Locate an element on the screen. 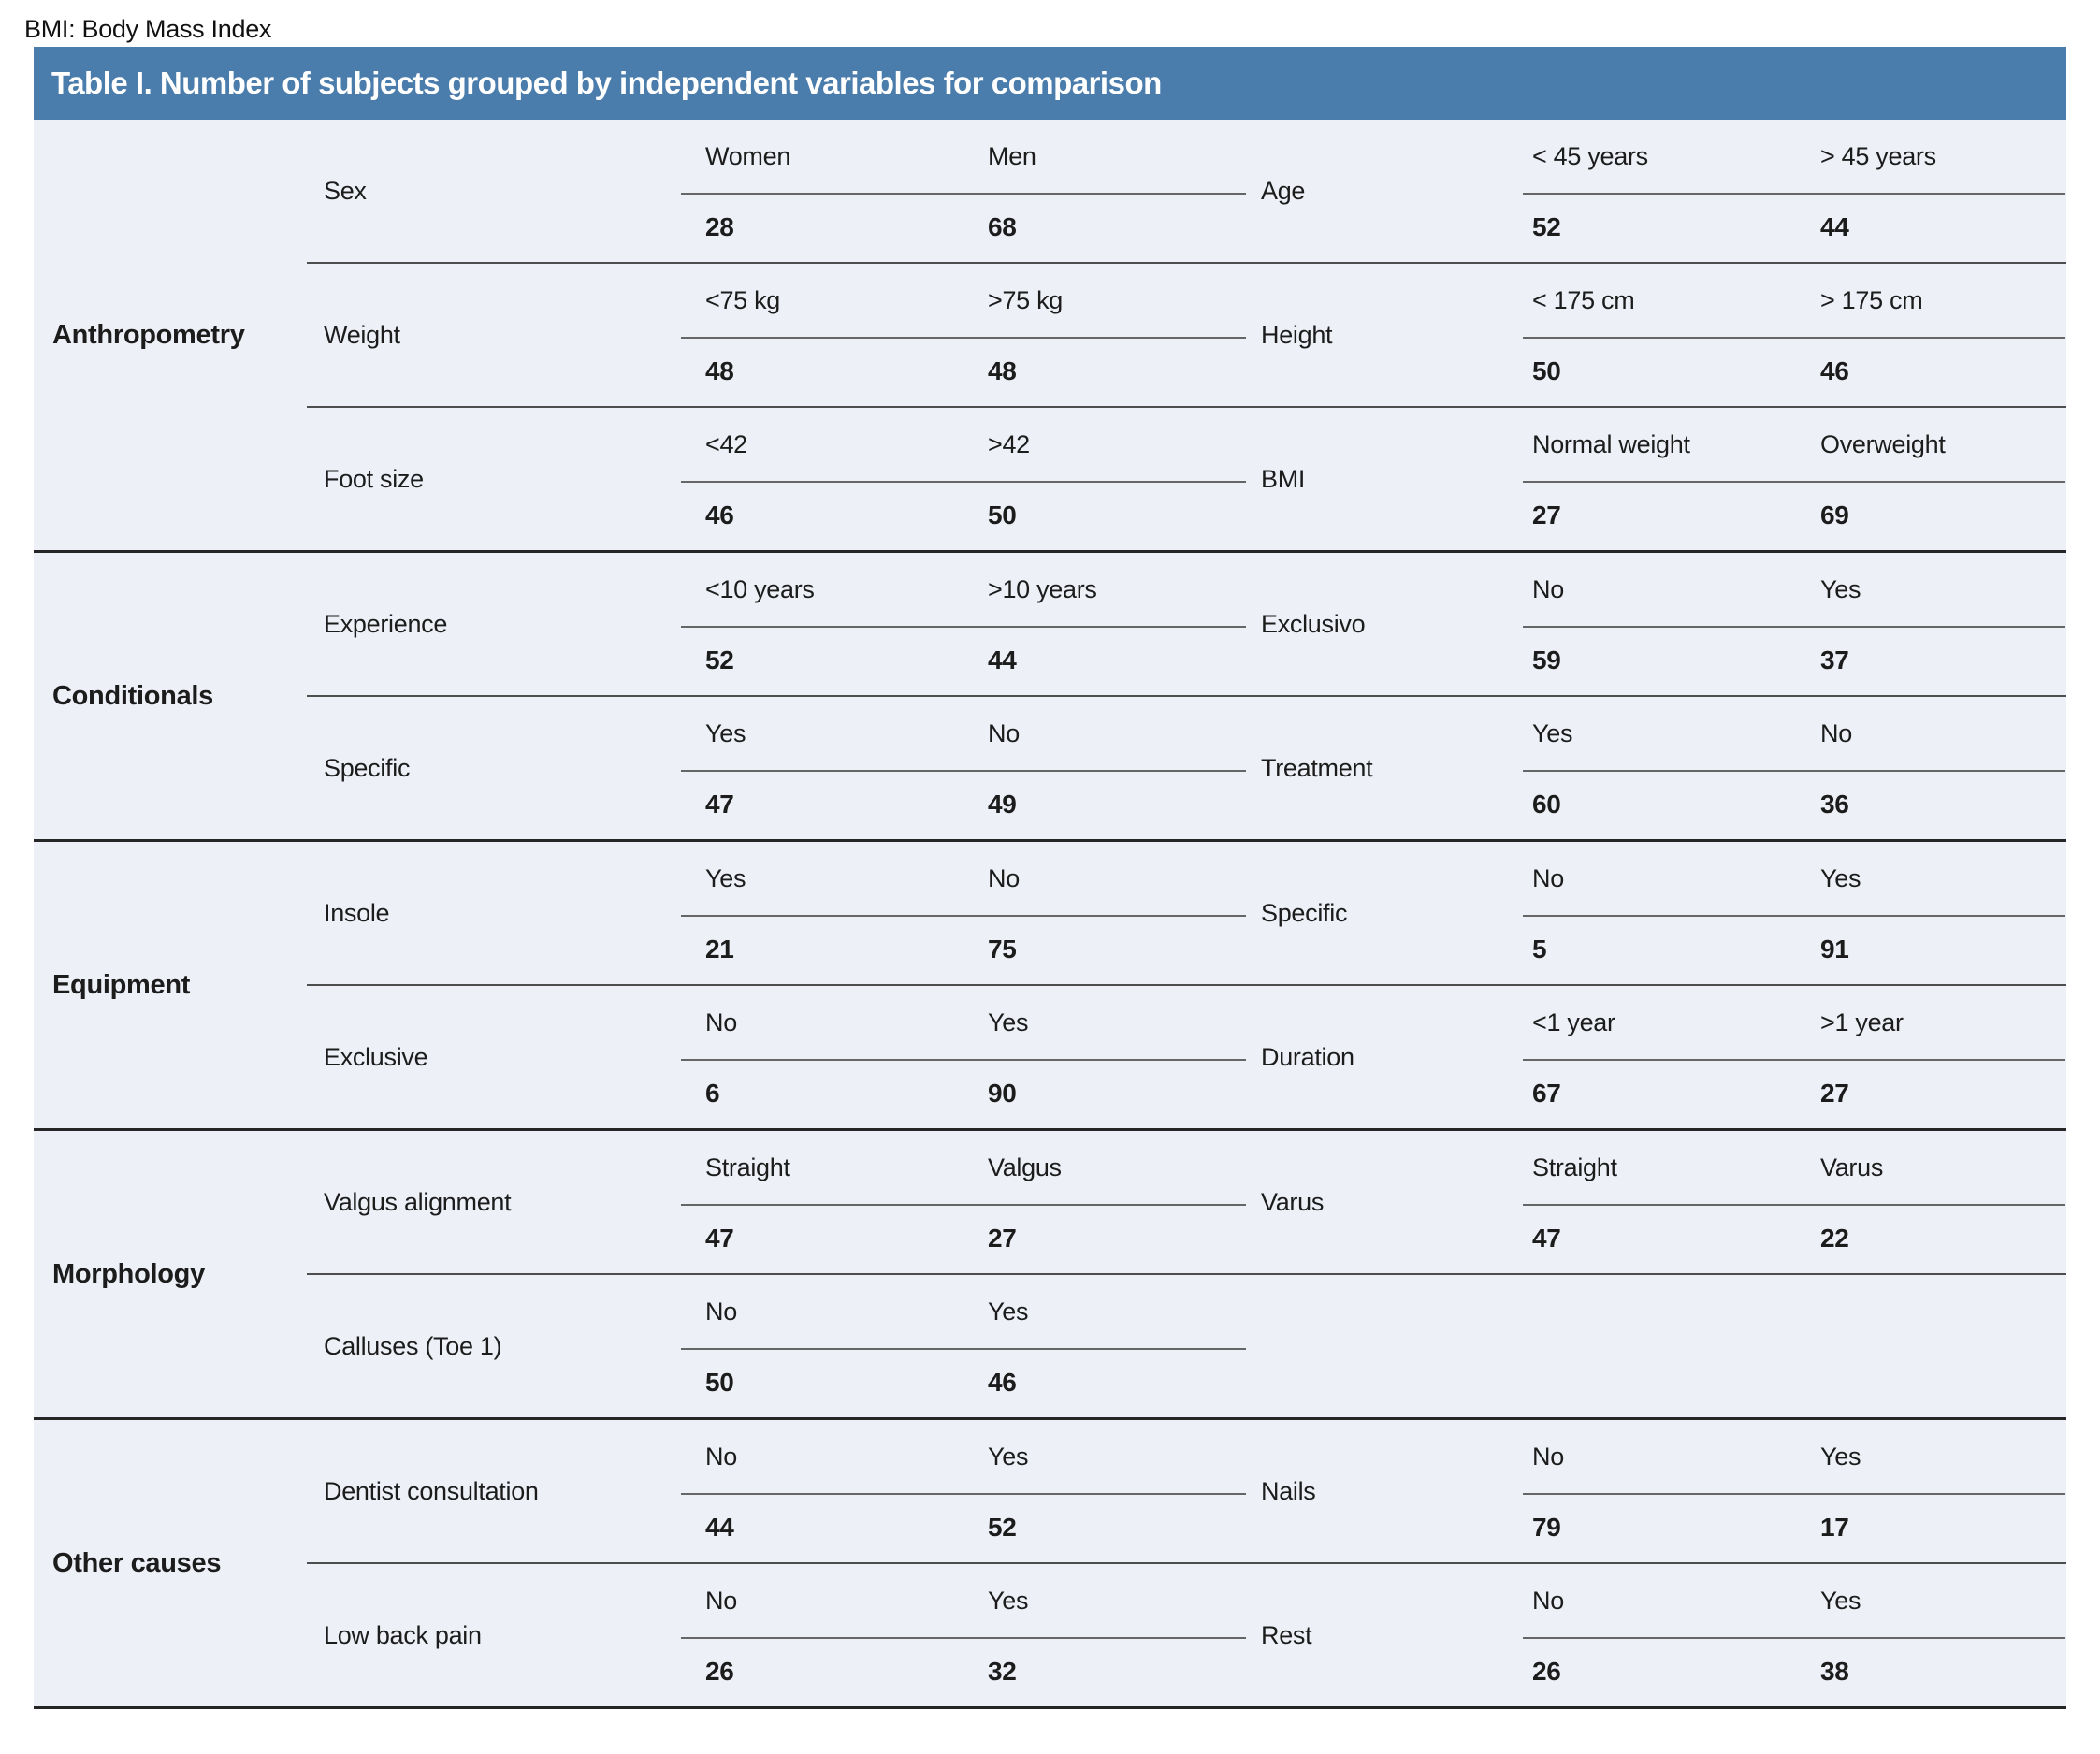 The width and height of the screenshot is (2100, 1754). count-value: 75 is located at coordinates (1002, 949).